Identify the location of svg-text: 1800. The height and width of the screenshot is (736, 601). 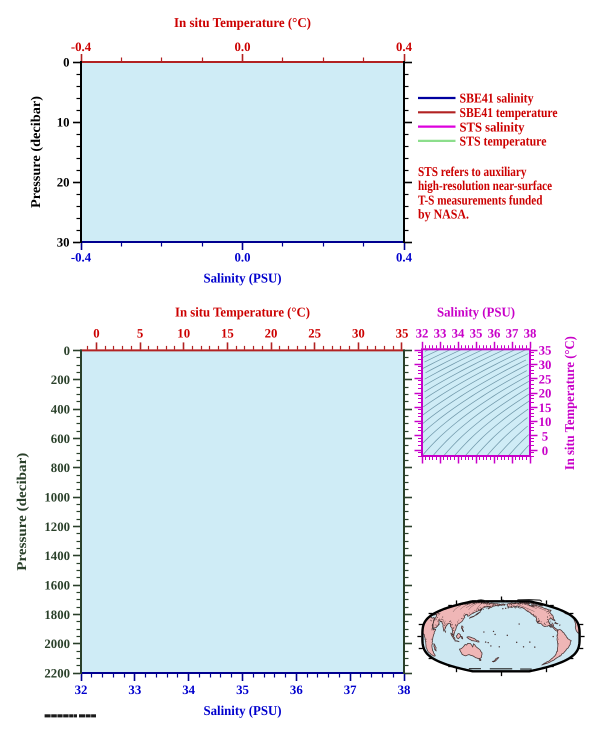
(57, 615).